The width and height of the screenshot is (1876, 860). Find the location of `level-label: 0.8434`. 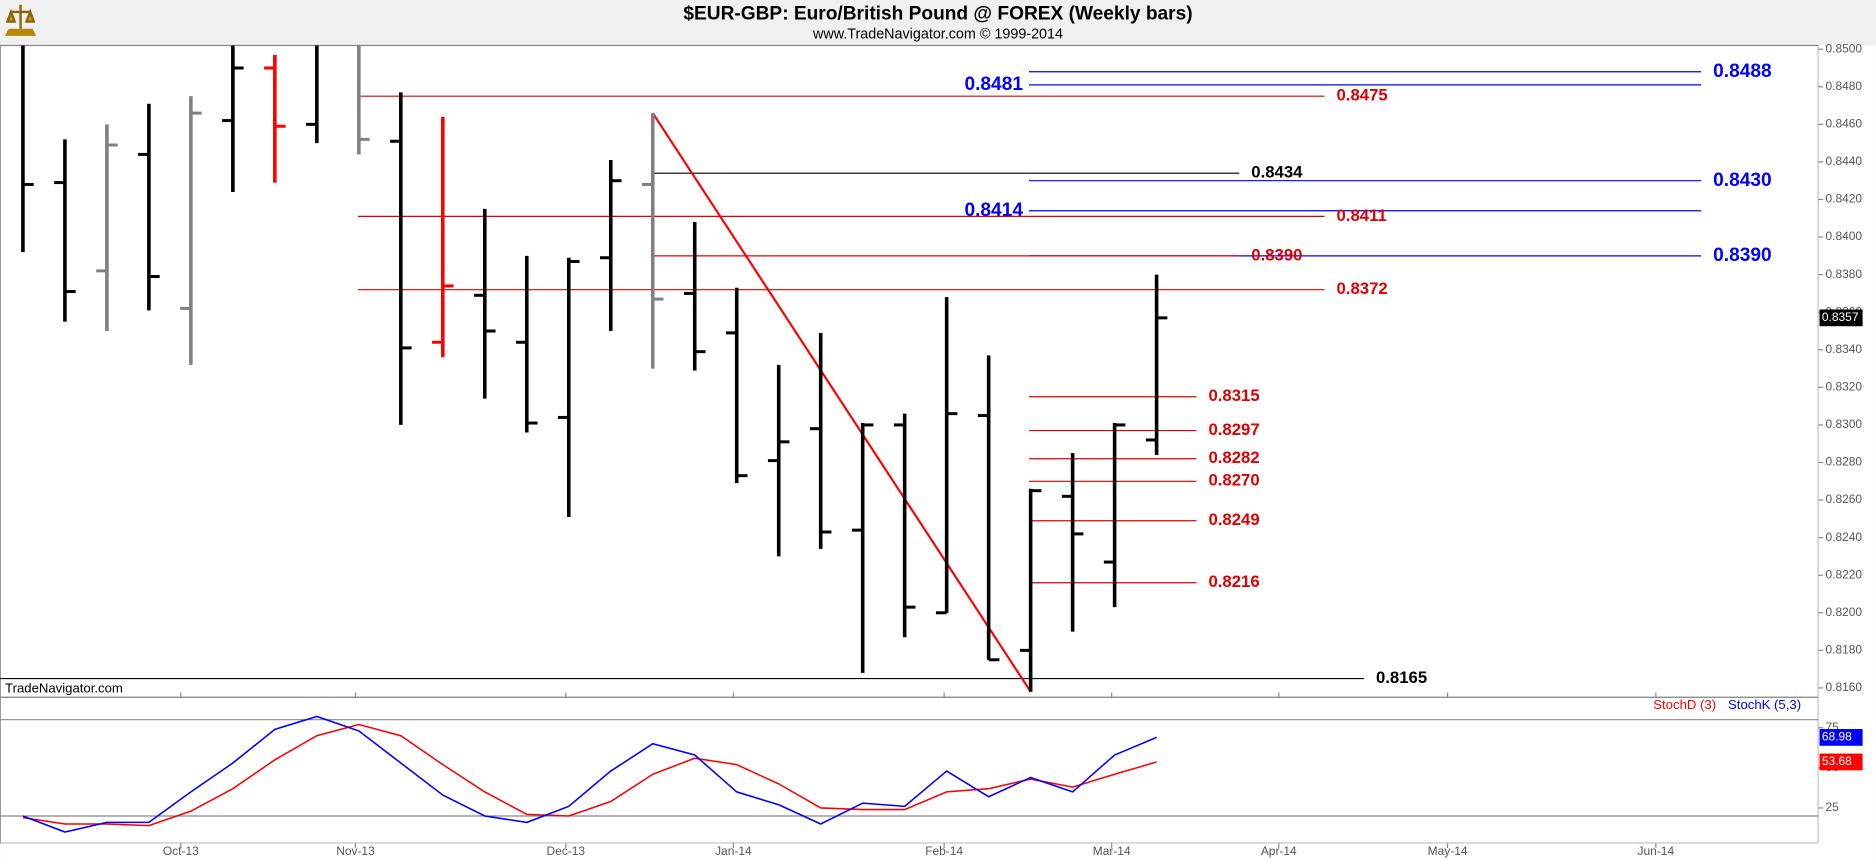

level-label: 0.8434 is located at coordinates (1277, 172).